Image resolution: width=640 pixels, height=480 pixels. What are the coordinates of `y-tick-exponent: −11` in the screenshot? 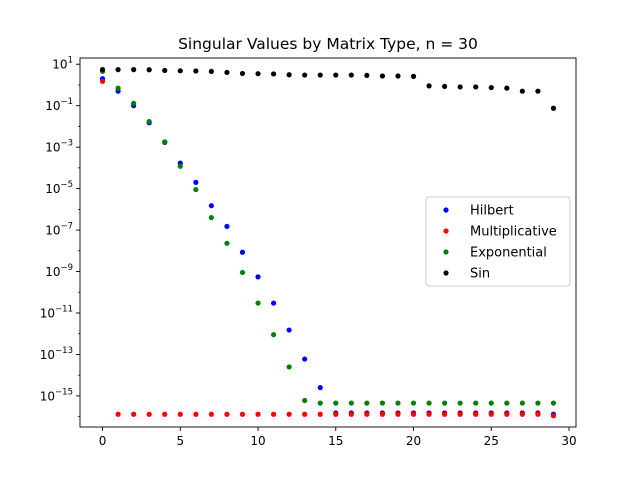 It's located at (64, 309).